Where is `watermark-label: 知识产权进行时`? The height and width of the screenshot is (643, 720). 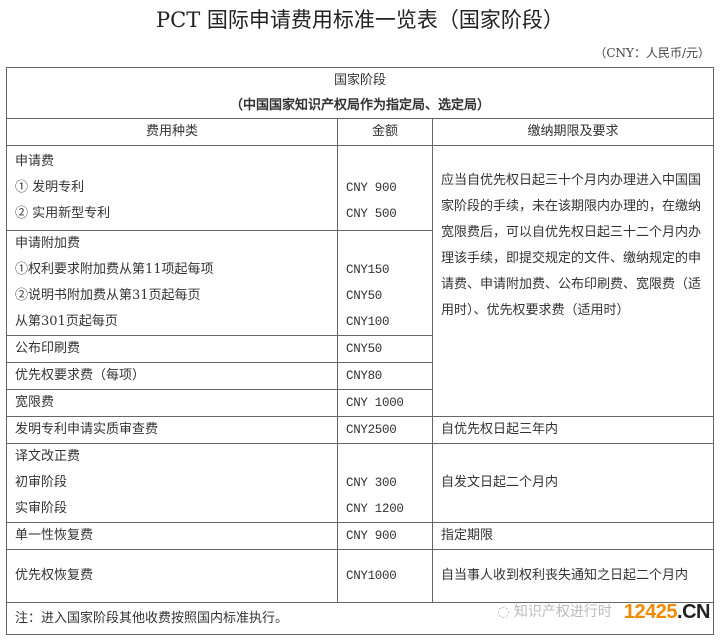 watermark-label: 知识产权进行时 is located at coordinates (562, 612).